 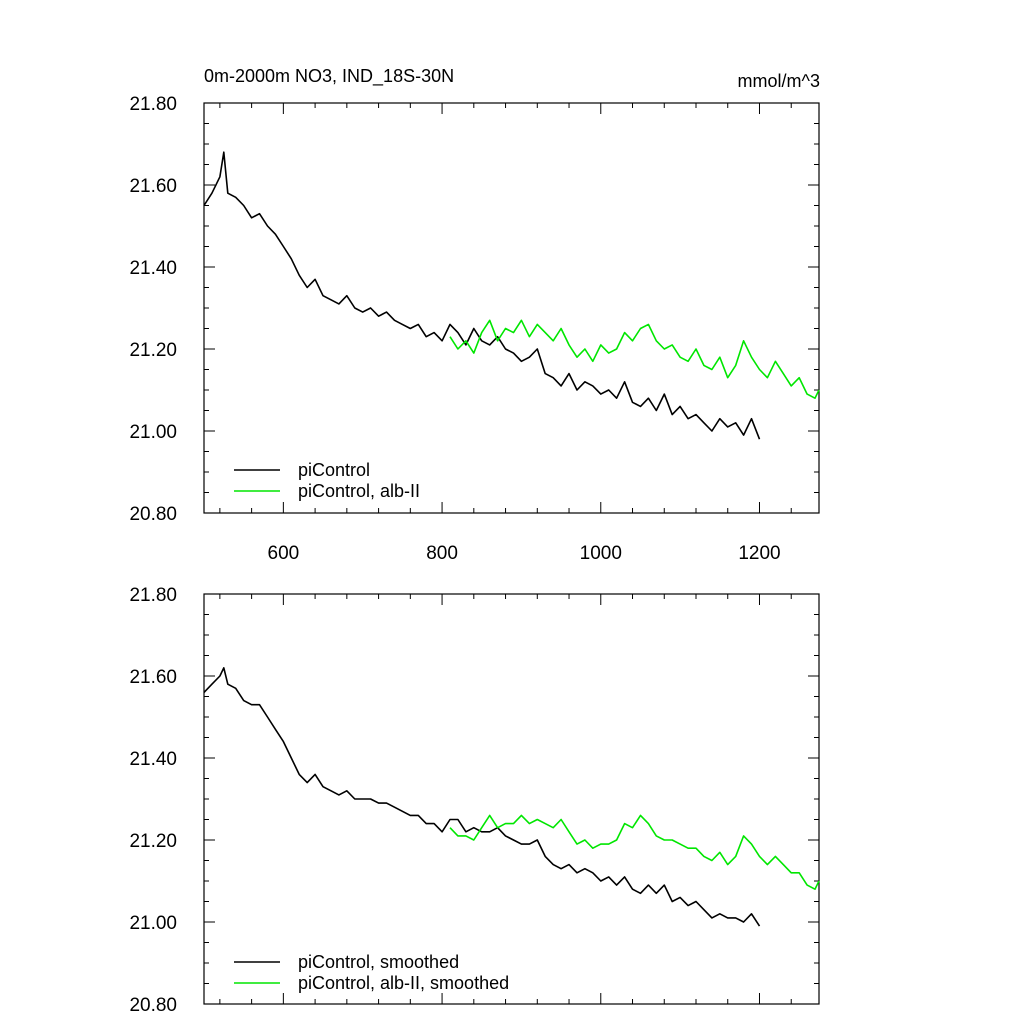 I want to click on bottom-y-tick-label: 21.60, so click(x=153, y=677).